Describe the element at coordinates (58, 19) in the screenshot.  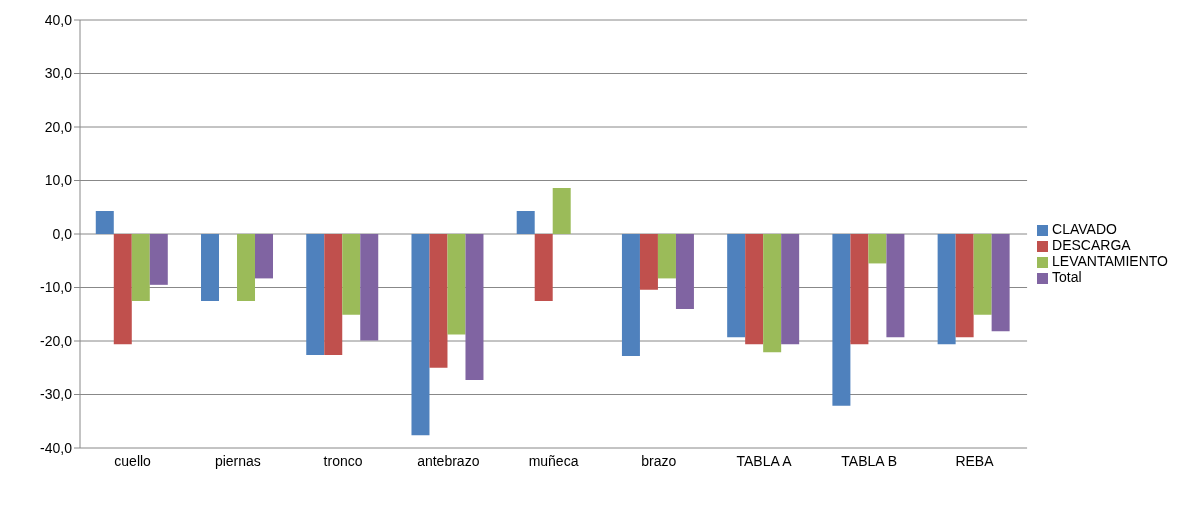
I see `y-tick-label: 40,0` at that location.